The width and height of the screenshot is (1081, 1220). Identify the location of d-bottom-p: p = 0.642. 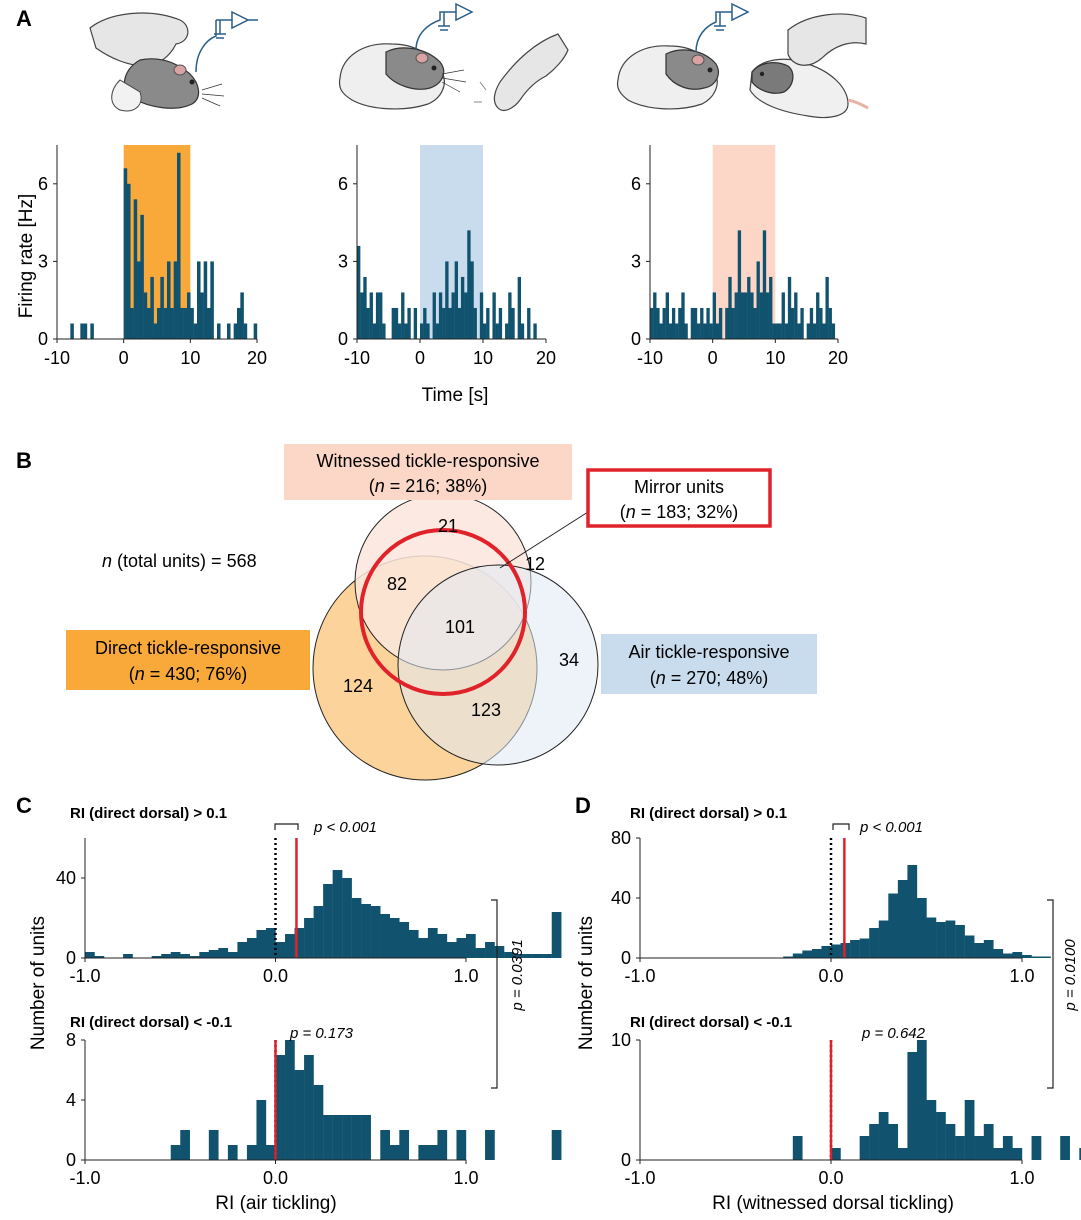
(893, 1033).